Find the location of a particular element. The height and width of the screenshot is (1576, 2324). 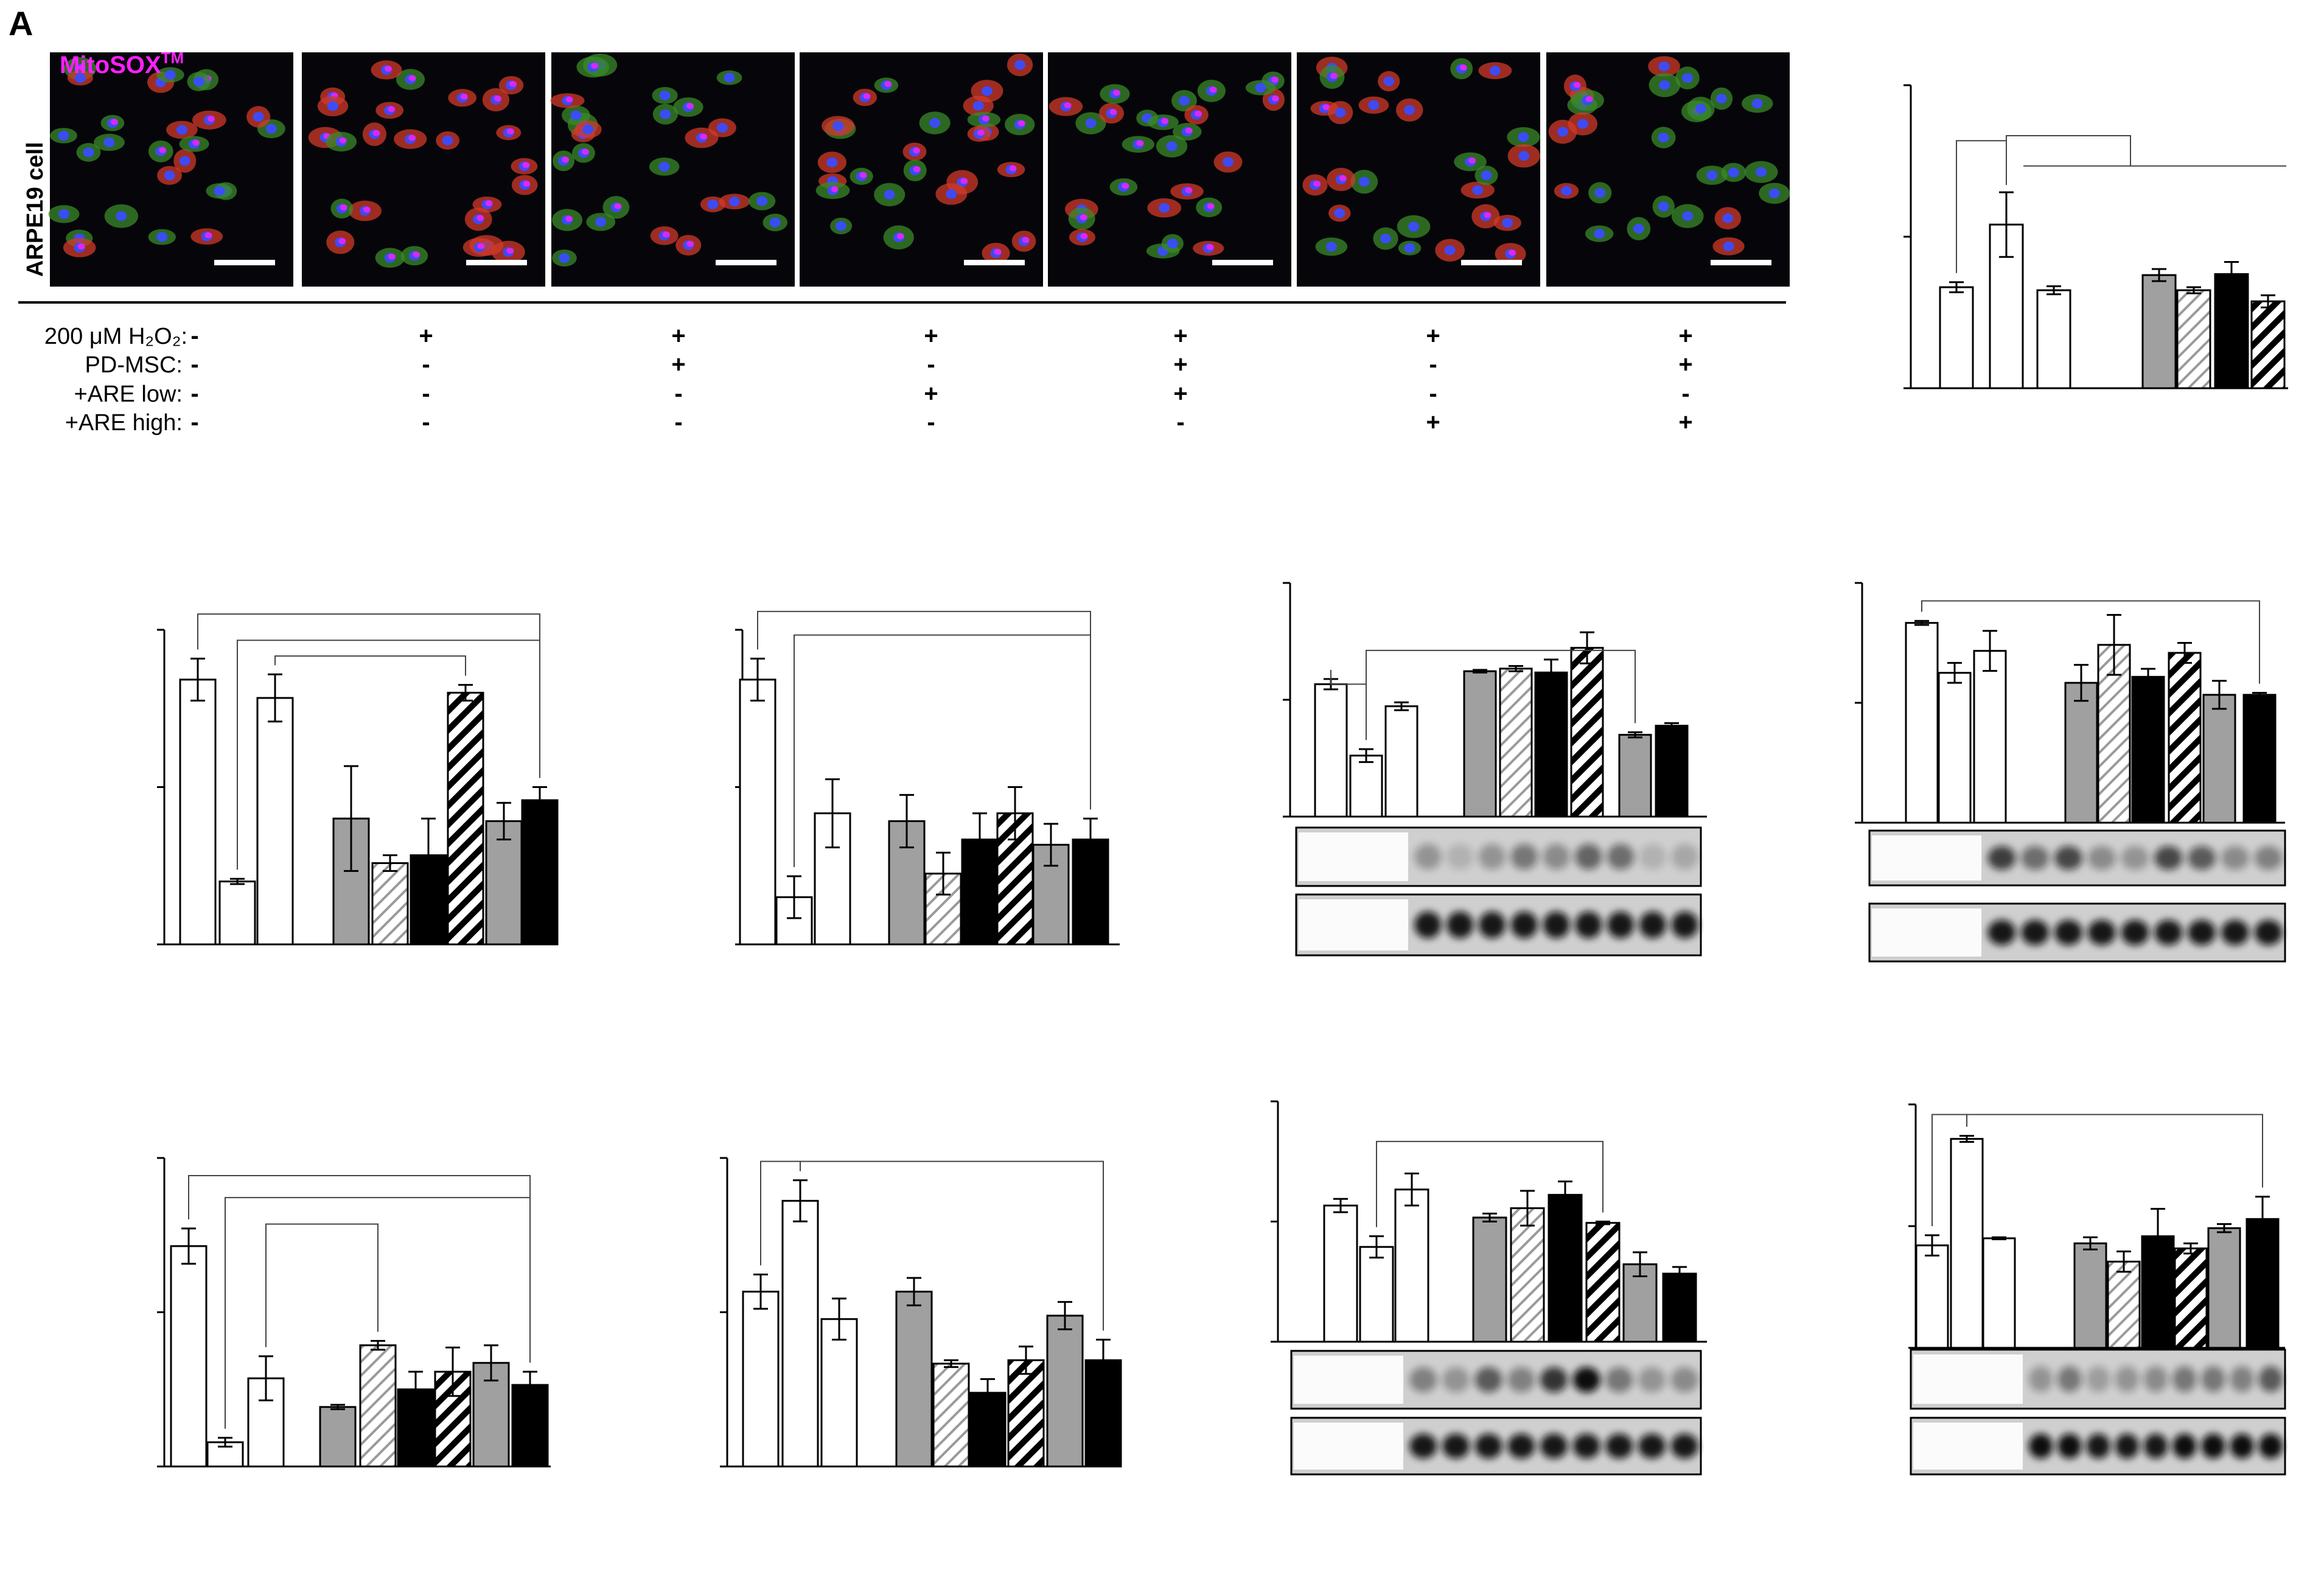

treatment-row-label: 200 μM H₂O₂: is located at coordinates (115, 337).